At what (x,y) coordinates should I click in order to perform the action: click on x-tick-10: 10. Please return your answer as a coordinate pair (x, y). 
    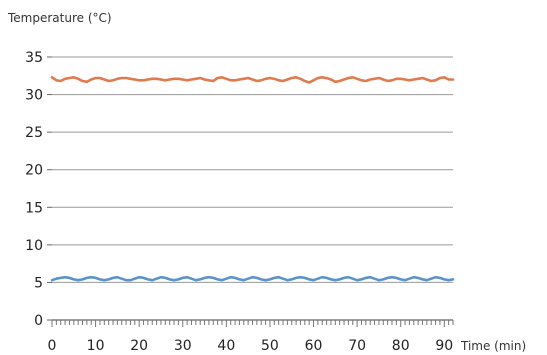
    Looking at the image, I should click on (96, 346).